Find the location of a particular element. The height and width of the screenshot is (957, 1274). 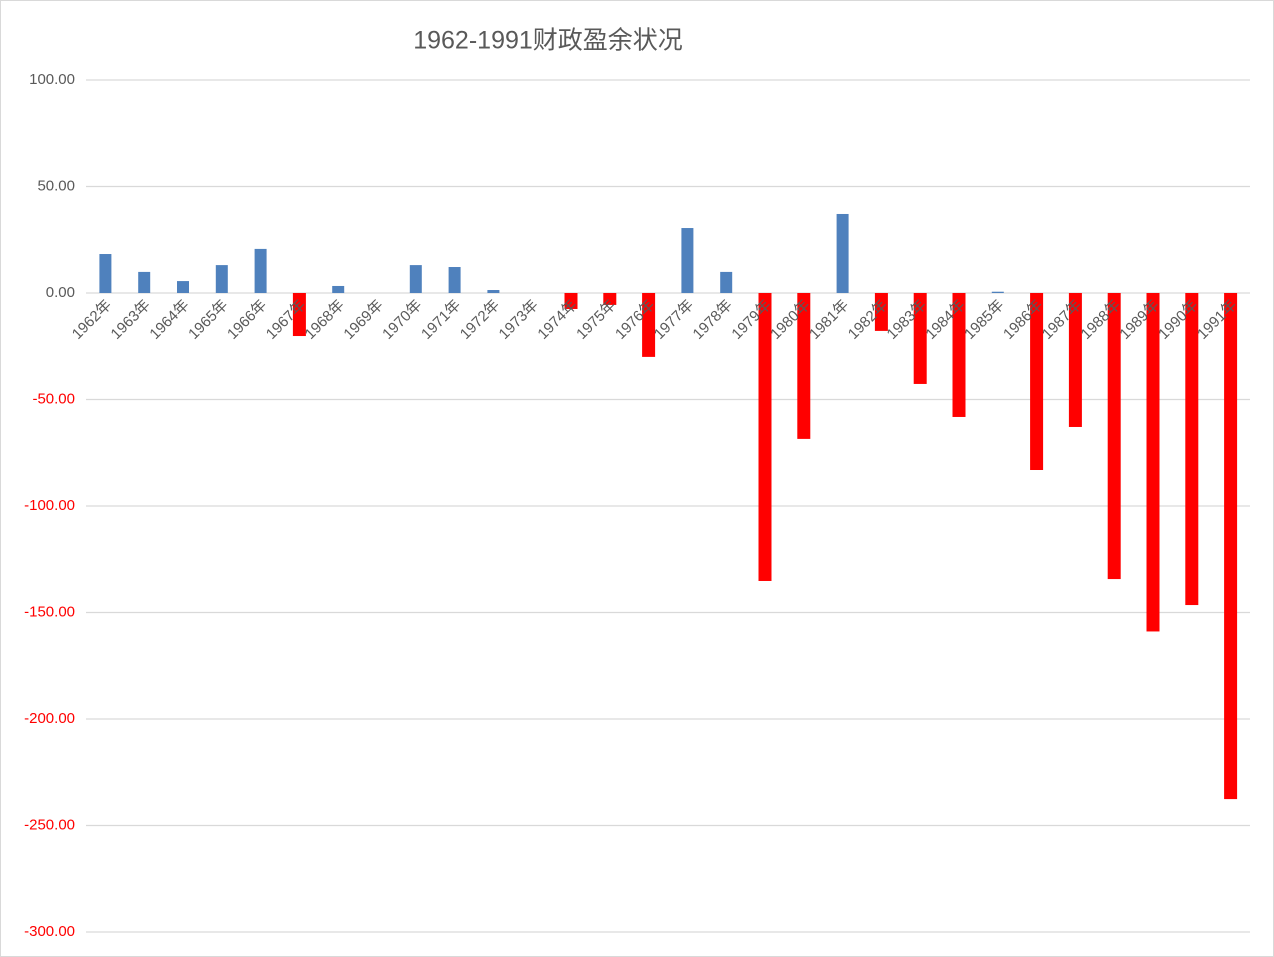

y-tick-label: 50.00 is located at coordinates (56, 185).